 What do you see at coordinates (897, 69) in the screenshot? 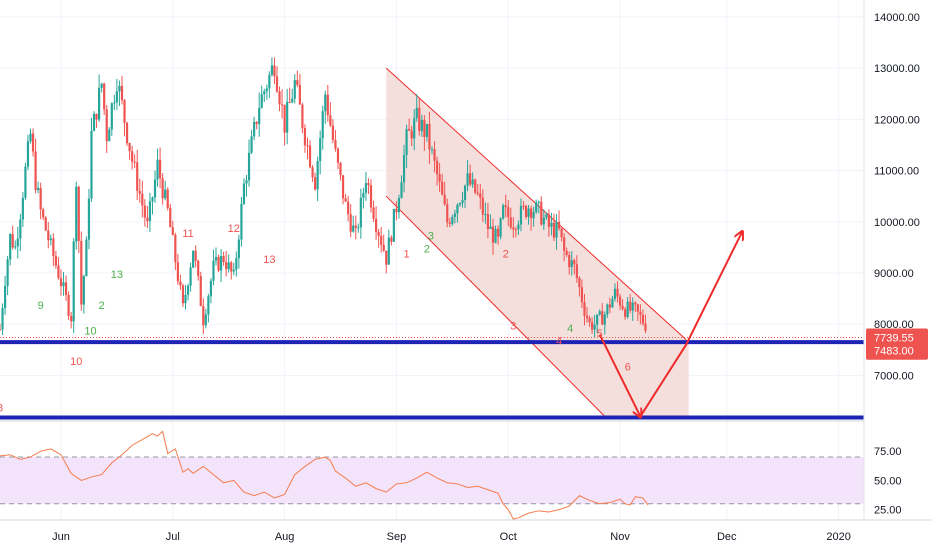
I see `price-tick-label: 13000.00` at bounding box center [897, 69].